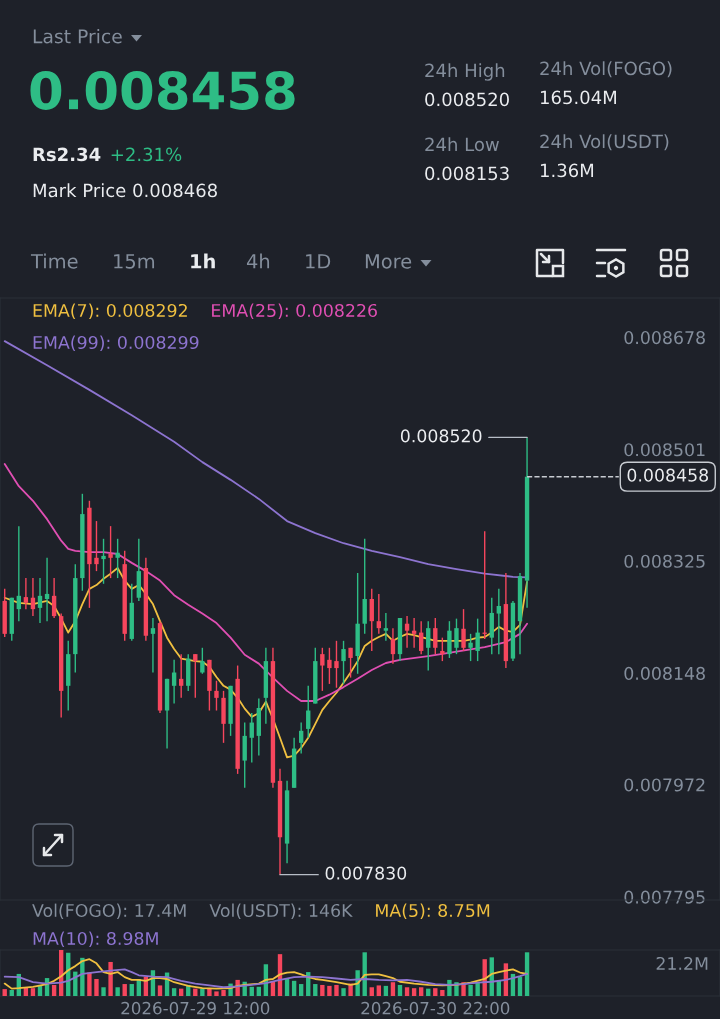 The height and width of the screenshot is (1019, 720). I want to click on annotation: 0.007830, so click(366, 873).